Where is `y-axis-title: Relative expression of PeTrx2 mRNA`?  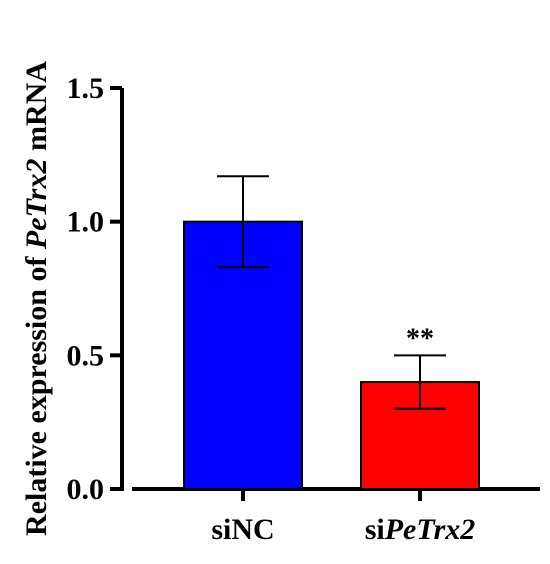
y-axis-title: Relative expression of PeTrx2 mRNA is located at coordinates (36, 298).